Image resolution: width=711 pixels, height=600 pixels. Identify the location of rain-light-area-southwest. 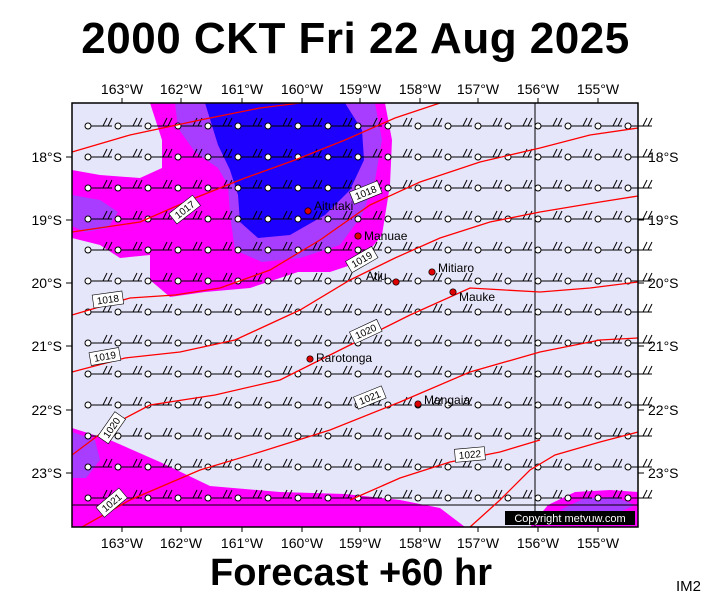
(268, 477).